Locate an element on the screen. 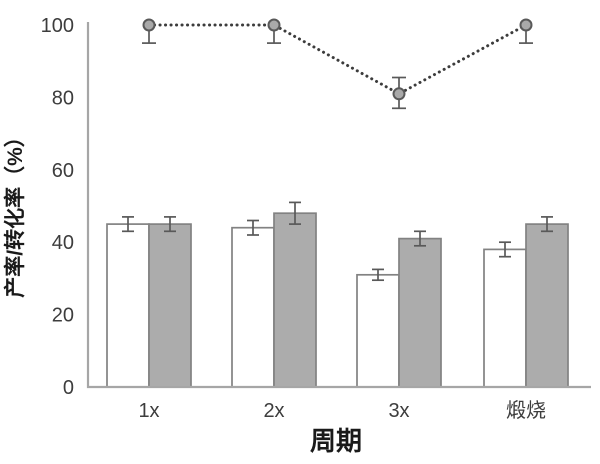 The width and height of the screenshot is (600, 464). y-axis-tick-label: 100 is located at coordinates (57, 26).